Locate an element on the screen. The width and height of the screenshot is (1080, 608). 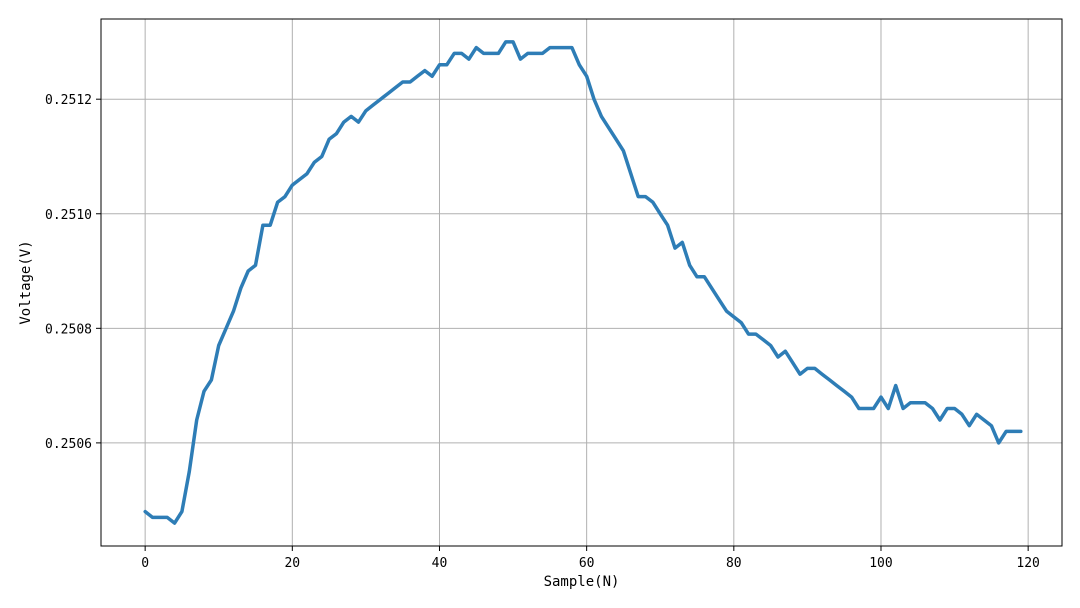
y-tick-label: 0.2506 is located at coordinates (68, 444).